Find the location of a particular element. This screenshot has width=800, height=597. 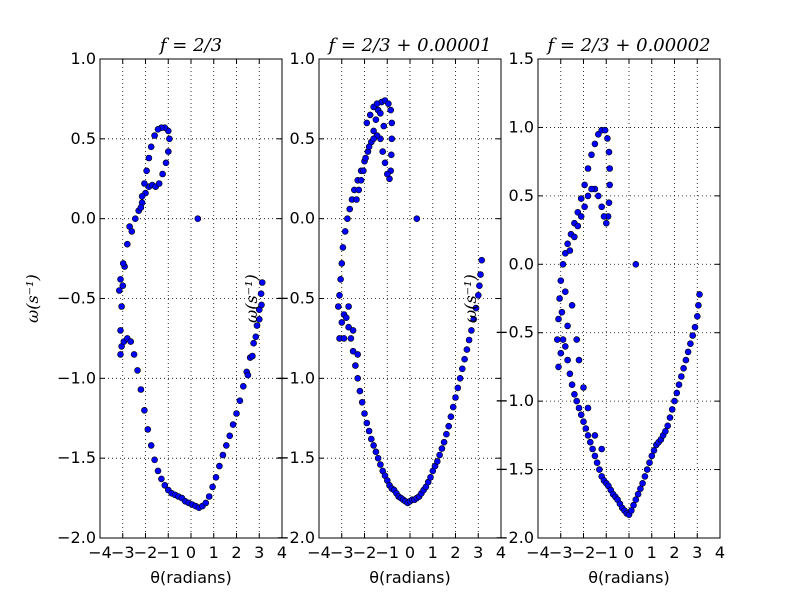

y-tick-label: −2.0 is located at coordinates (76, 537).